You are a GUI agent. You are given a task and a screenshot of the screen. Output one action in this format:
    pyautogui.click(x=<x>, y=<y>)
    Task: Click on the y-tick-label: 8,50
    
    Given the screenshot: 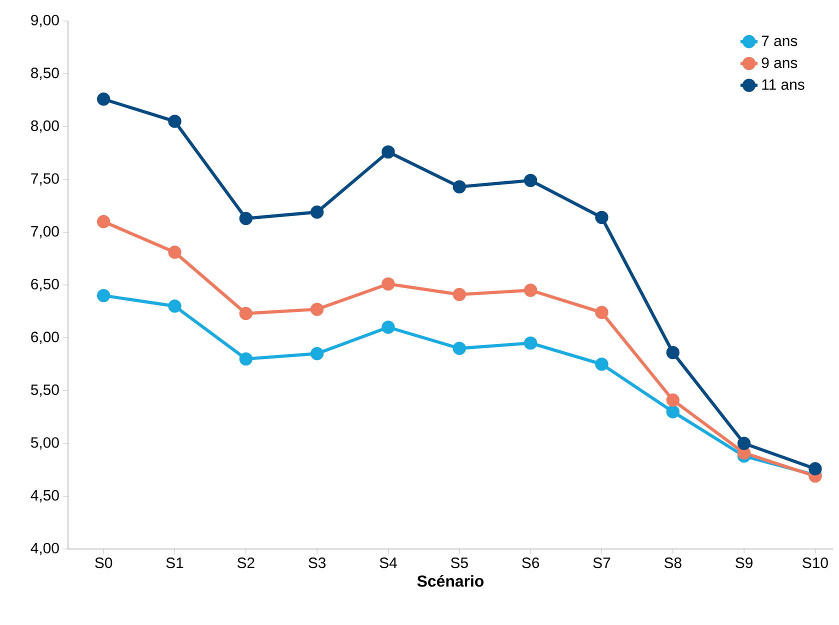 What is the action you would take?
    pyautogui.click(x=45, y=74)
    